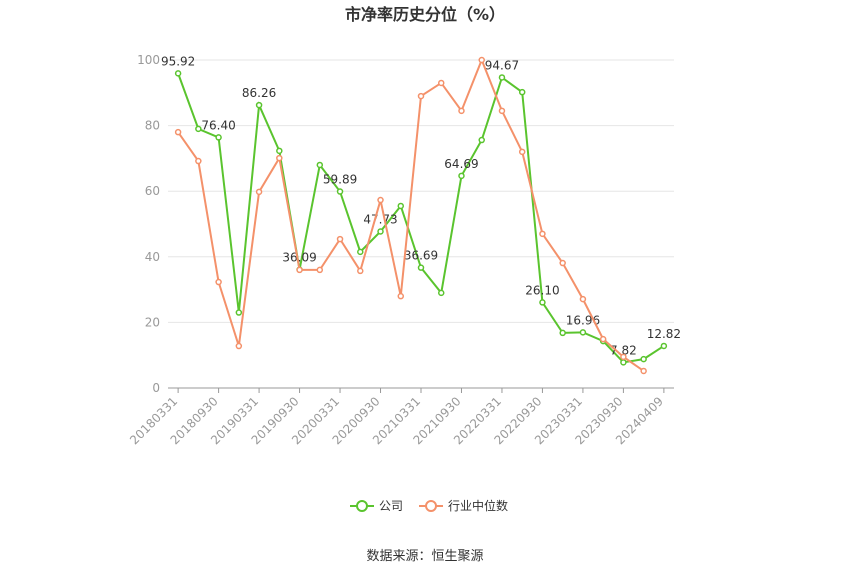 Image resolution: width=850 pixels, height=579 pixels. I want to click on y-tick-label: 40, so click(152, 257).